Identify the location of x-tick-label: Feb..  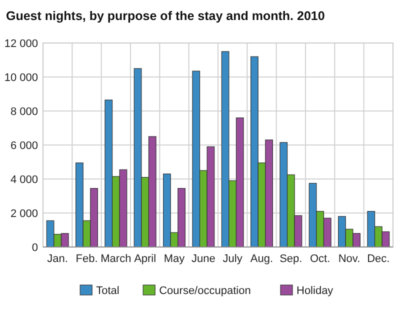
(87, 259).